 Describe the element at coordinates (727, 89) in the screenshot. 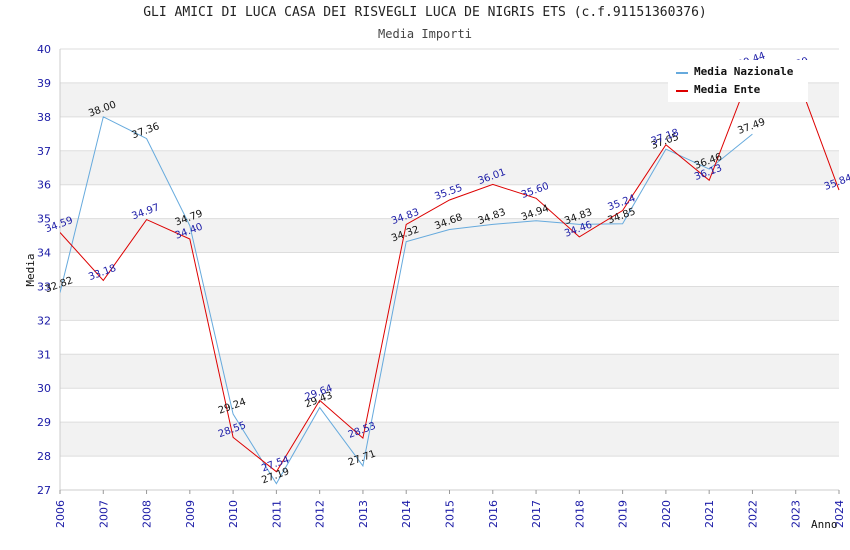

I see `legend-label-media-ente: Media Ente` at that location.